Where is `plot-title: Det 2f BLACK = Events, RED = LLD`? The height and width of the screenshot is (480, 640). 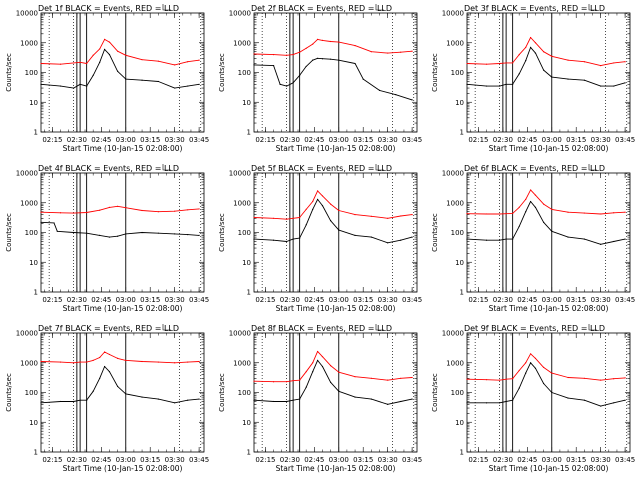
plot-title: Det 2f BLACK = Events, RED = LLD is located at coordinates (321, 8).